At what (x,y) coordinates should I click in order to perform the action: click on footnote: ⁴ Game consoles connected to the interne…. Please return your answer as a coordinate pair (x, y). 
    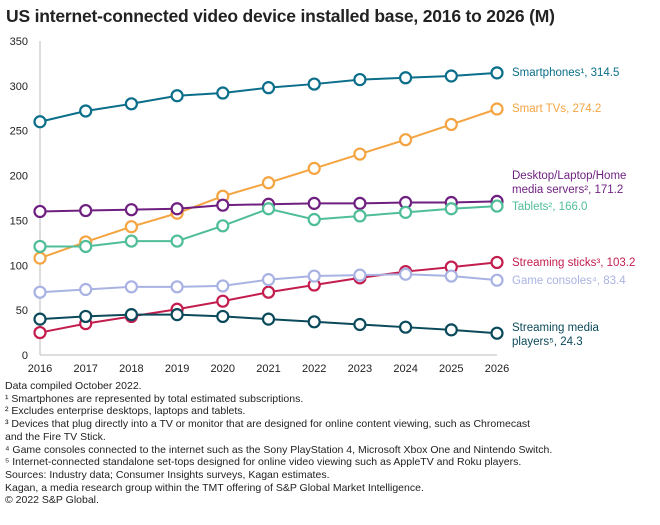
    Looking at the image, I should click on (279, 449).